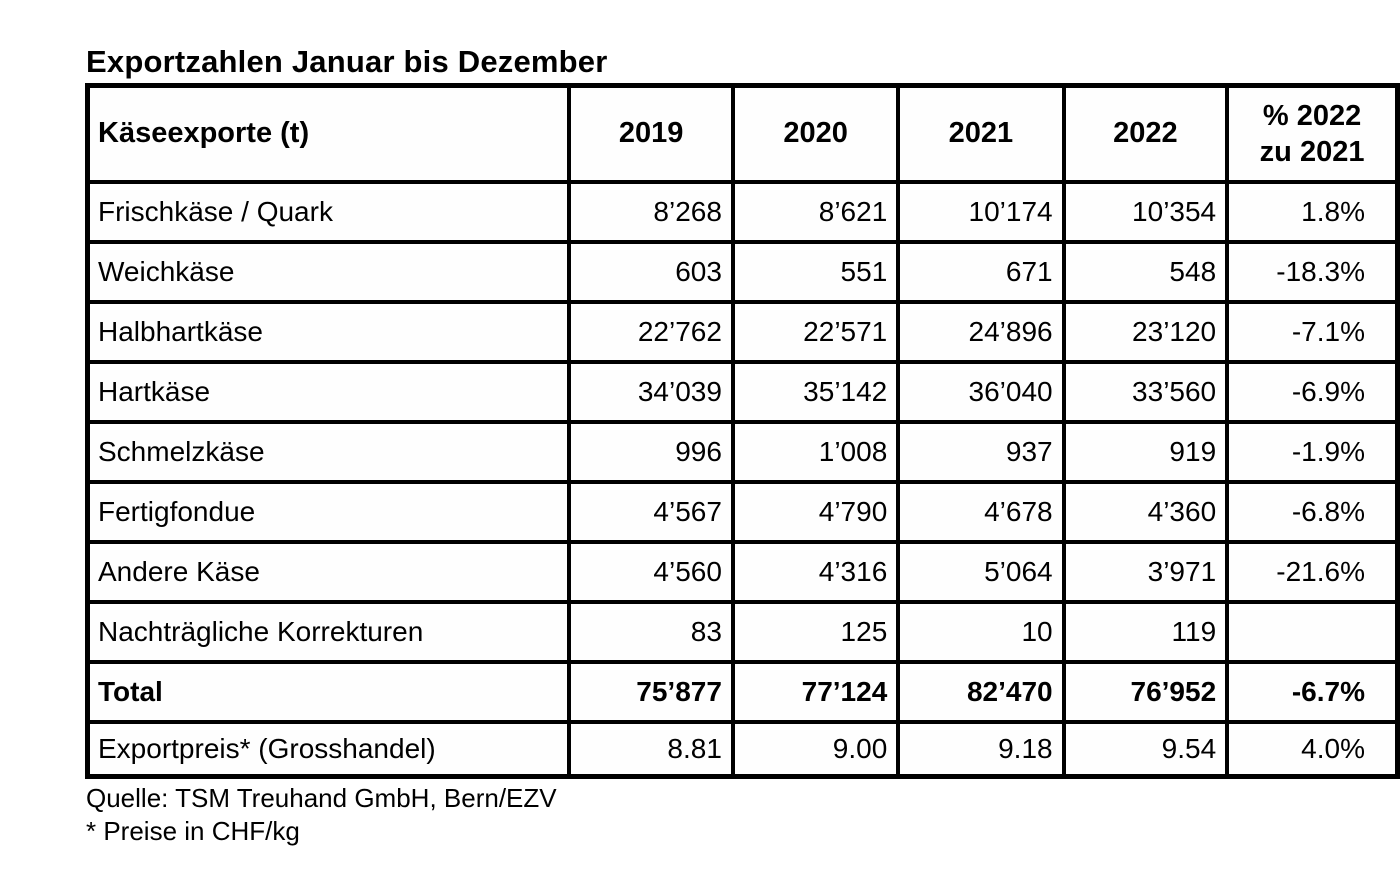 This screenshot has height=876, width=1400. I want to click on value-2020: 551, so click(815, 271).